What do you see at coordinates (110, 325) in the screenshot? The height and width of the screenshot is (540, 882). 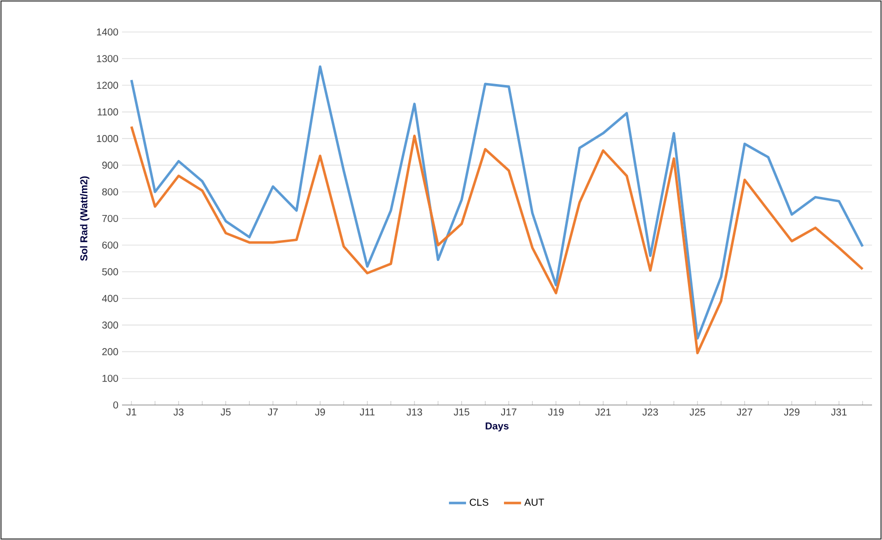 I see `y-tick-label: 300` at bounding box center [110, 325].